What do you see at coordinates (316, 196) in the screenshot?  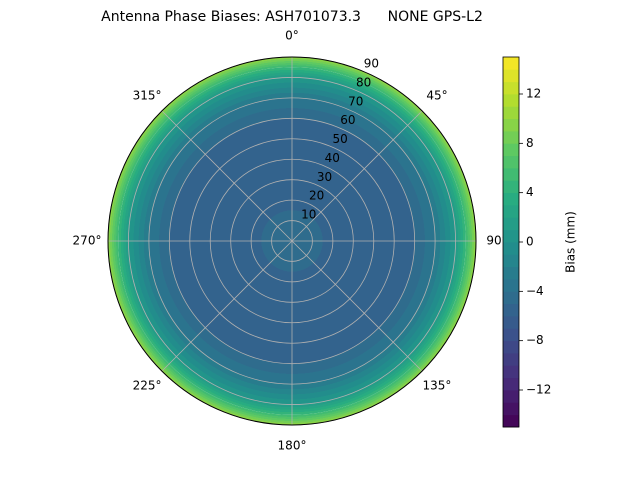 I see `r-tick-label: 20` at bounding box center [316, 196].